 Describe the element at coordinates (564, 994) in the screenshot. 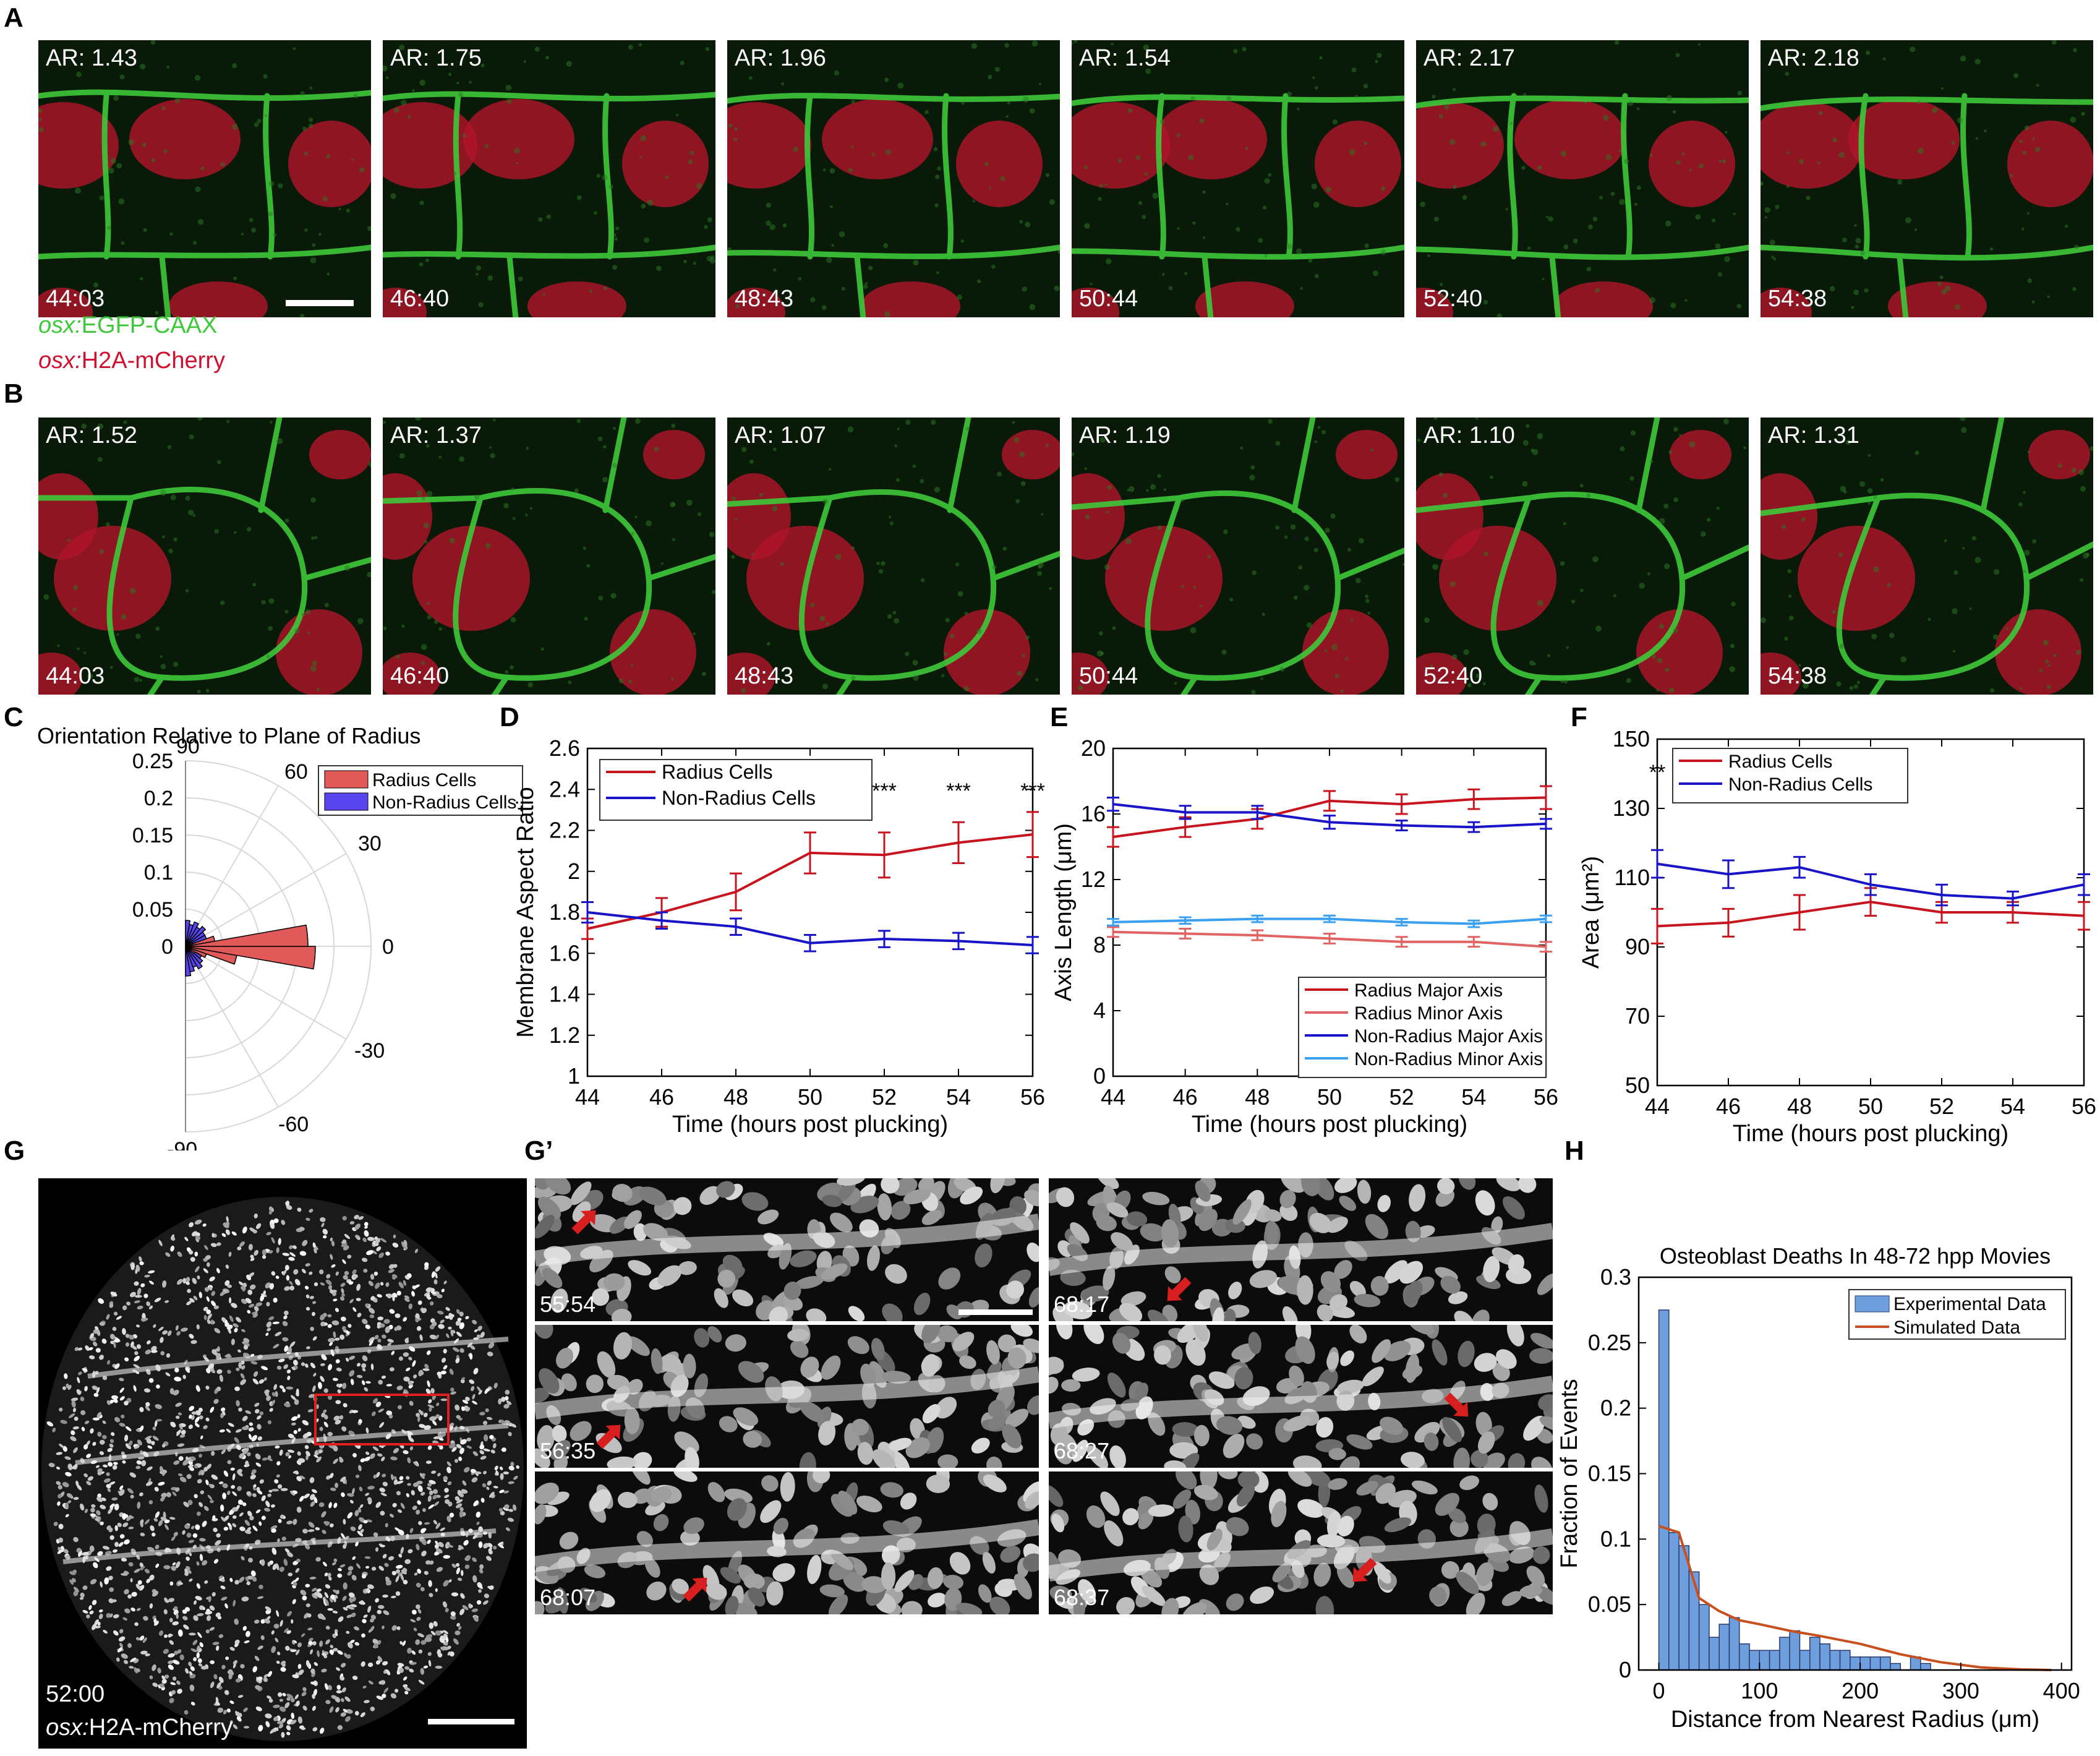

I see `y-tick-label: 1.4` at that location.